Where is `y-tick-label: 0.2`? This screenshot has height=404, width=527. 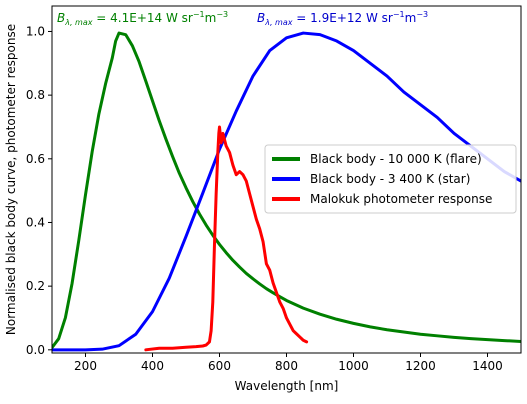 y-tick-label: 0.2 is located at coordinates (35, 286).